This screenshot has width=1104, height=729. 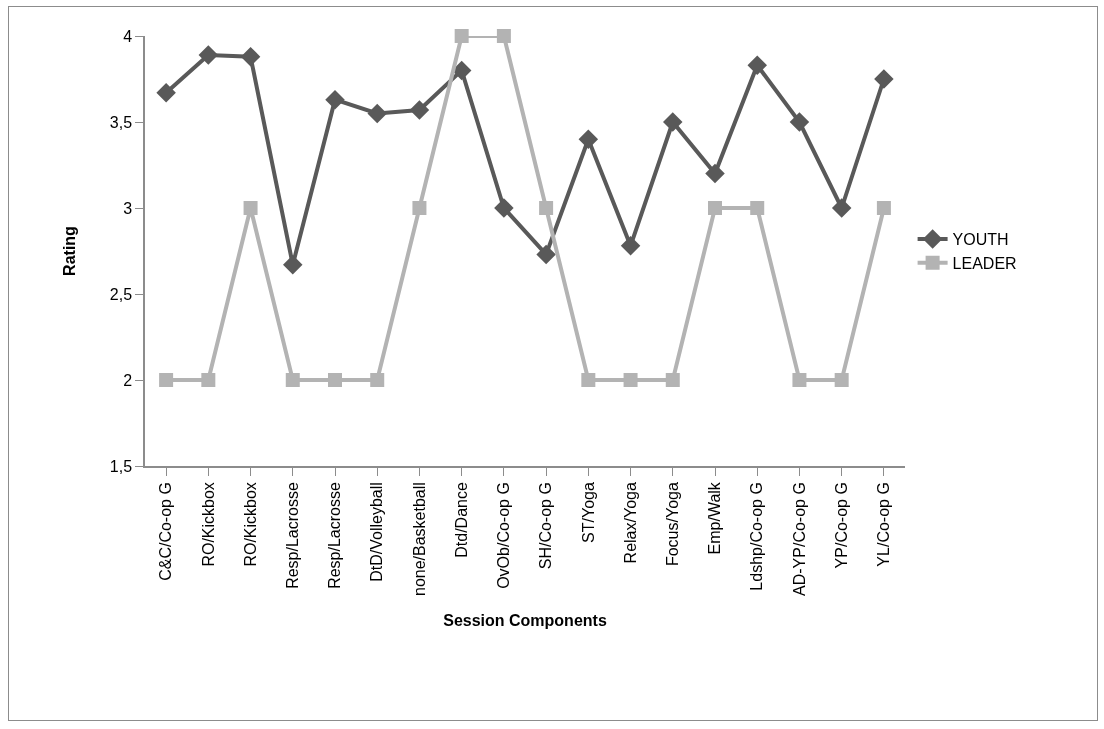 I want to click on x-tick-label: Focus/Yoga, so click(x=672, y=524).